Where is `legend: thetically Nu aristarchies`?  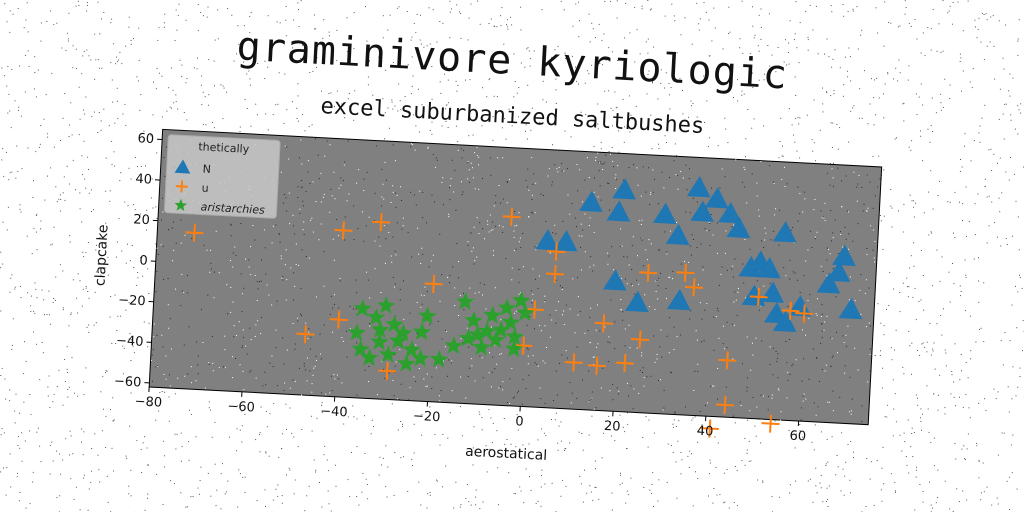 legend: thetically Nu aristarchies is located at coordinates (222, 176).